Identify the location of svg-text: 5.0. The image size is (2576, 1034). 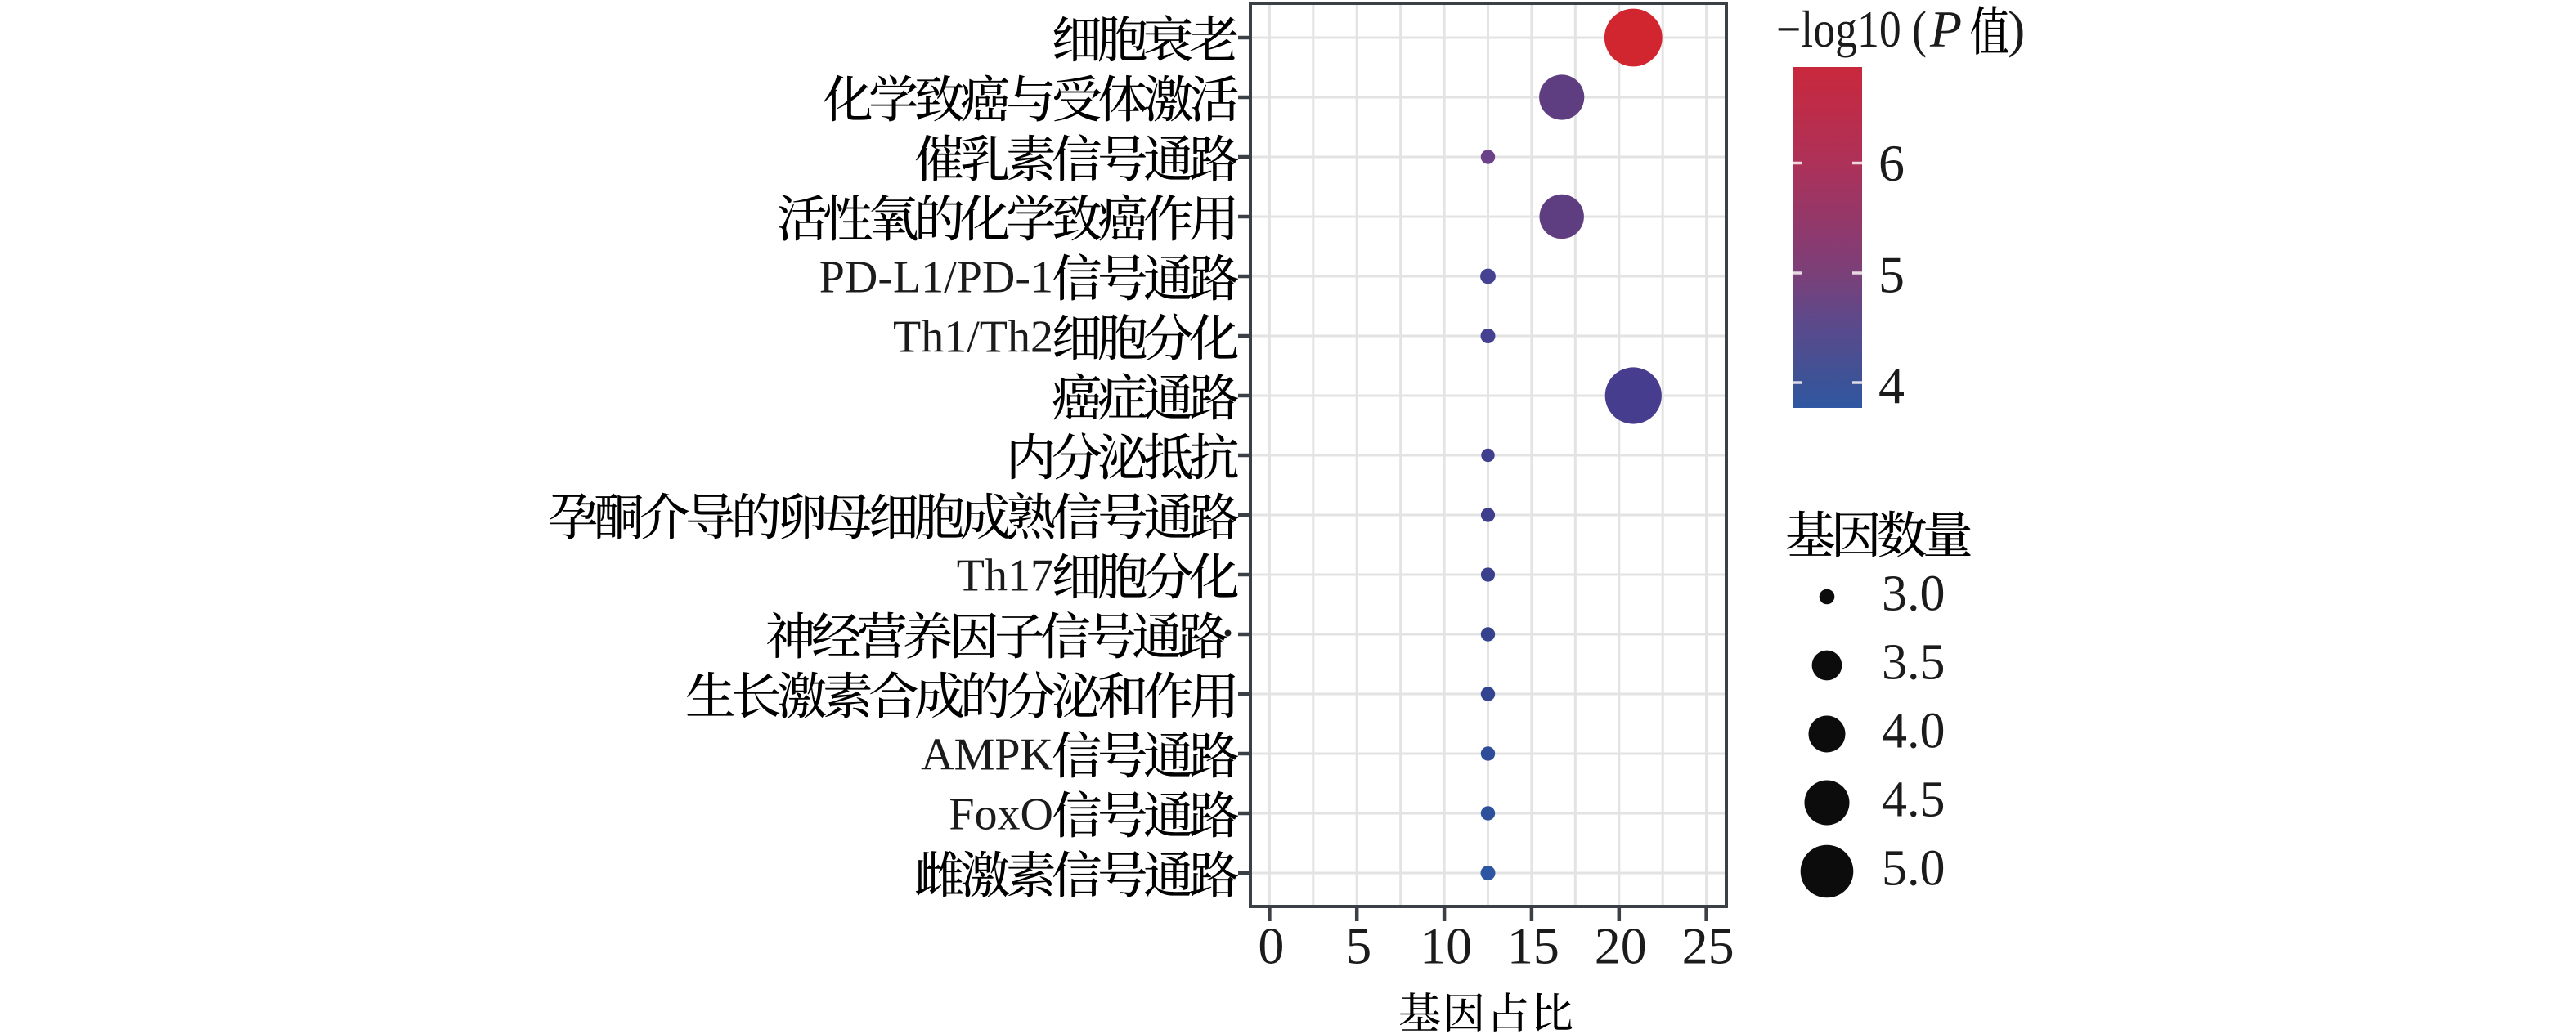
(1914, 869).